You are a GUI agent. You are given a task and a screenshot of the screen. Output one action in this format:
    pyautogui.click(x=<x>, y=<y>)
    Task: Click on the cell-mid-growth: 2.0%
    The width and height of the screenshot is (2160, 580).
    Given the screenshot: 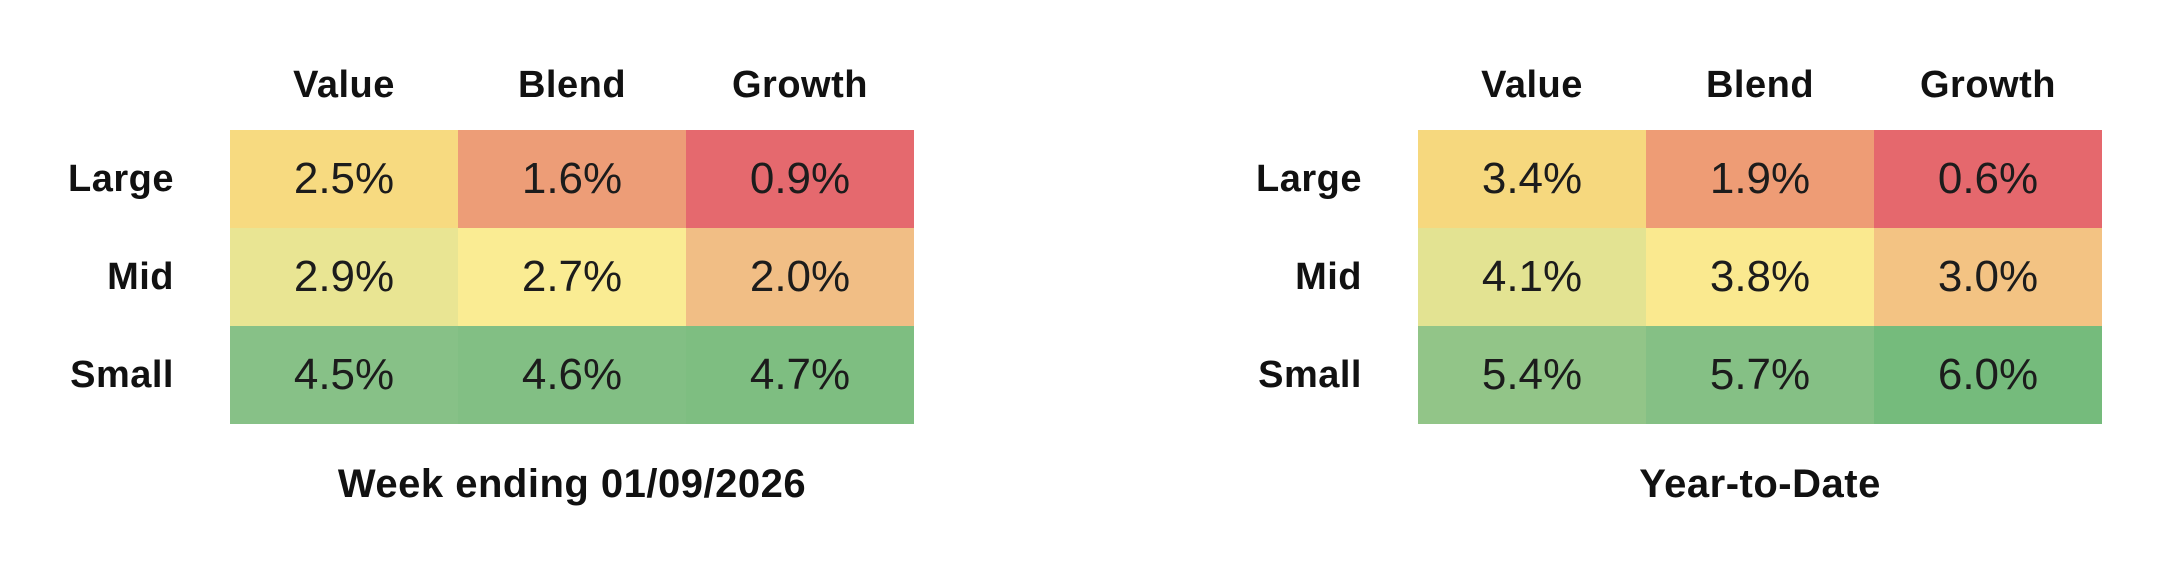 What is the action you would take?
    pyautogui.click(x=800, y=277)
    